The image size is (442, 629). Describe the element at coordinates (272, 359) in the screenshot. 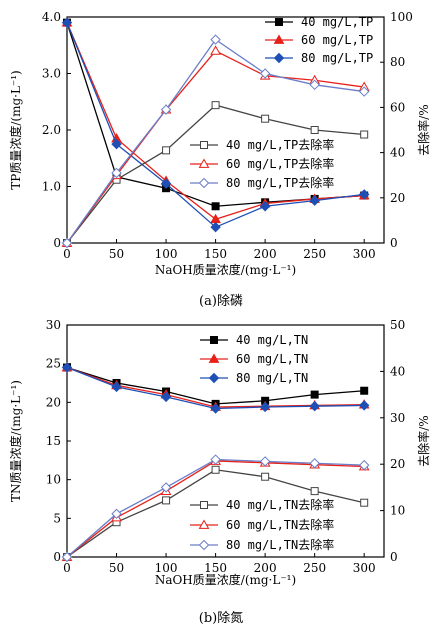

I see `legend-label: 60 mg/L,TN` at that location.